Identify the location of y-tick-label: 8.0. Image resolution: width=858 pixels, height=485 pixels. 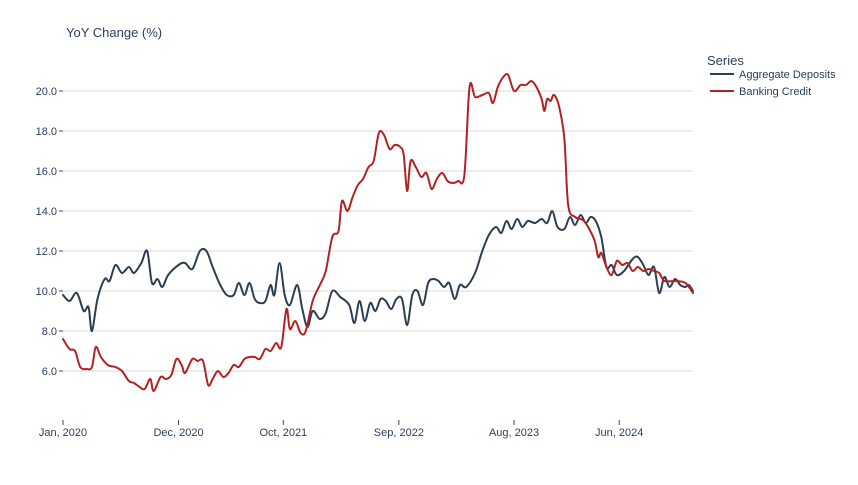
(49, 332).